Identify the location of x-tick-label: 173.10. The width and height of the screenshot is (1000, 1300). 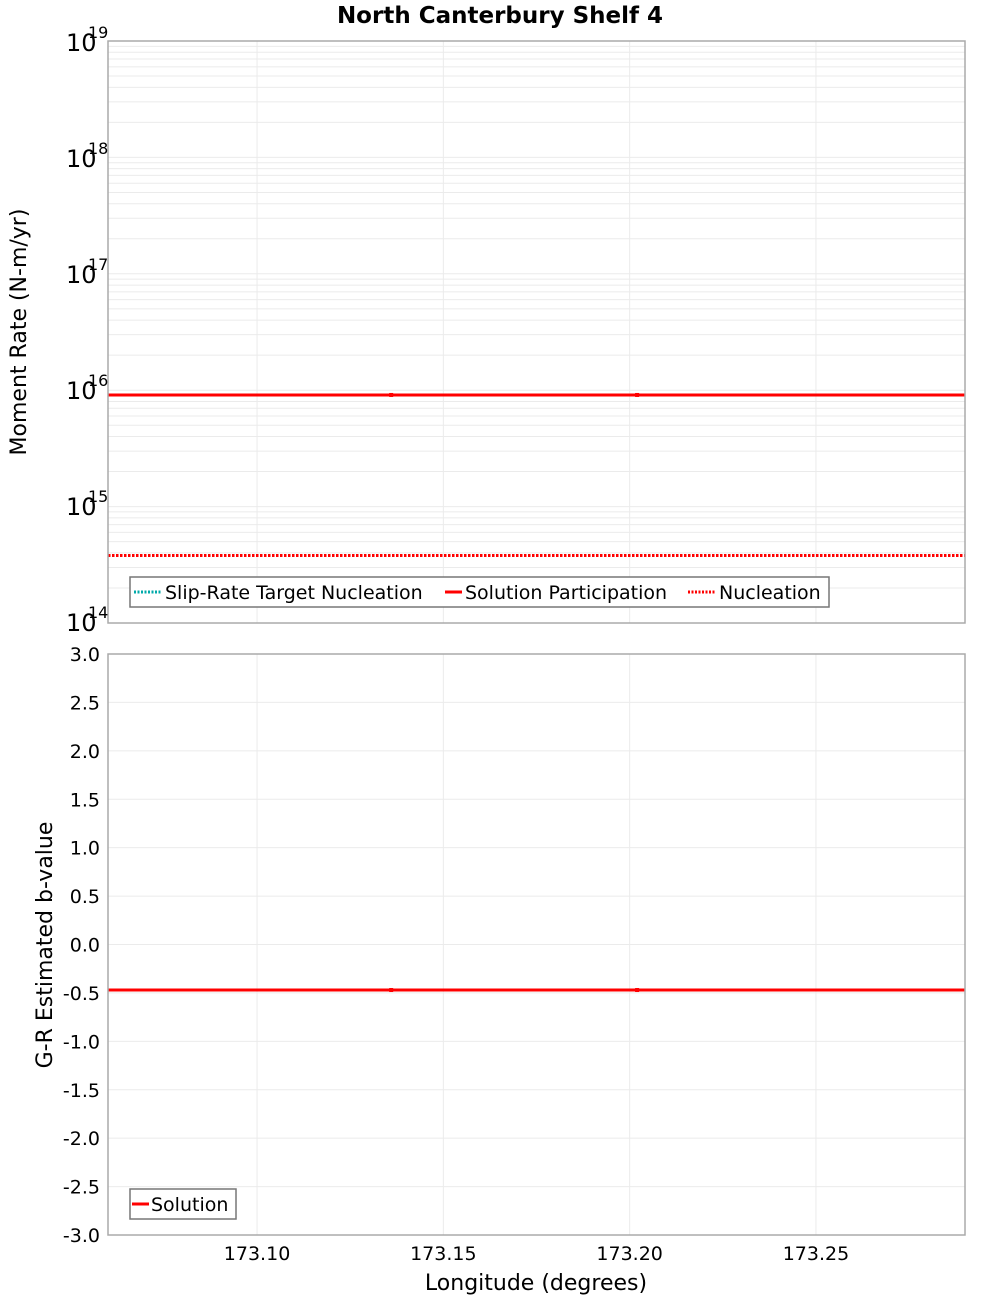
(257, 1254).